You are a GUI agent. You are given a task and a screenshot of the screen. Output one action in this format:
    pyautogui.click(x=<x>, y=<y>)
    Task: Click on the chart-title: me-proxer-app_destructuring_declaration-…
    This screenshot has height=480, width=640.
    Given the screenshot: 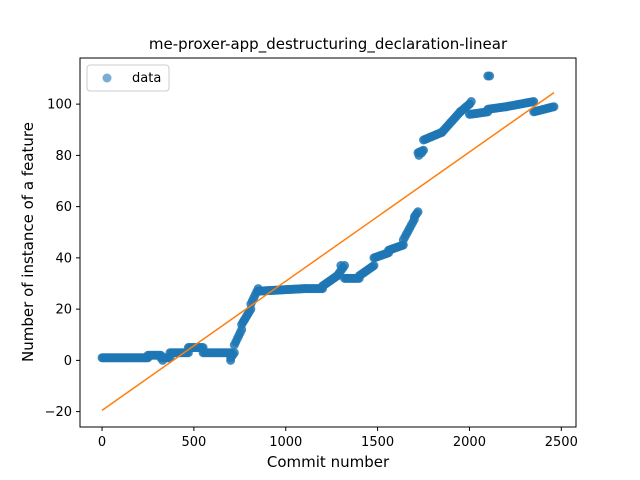 What is the action you would take?
    pyautogui.click(x=328, y=44)
    